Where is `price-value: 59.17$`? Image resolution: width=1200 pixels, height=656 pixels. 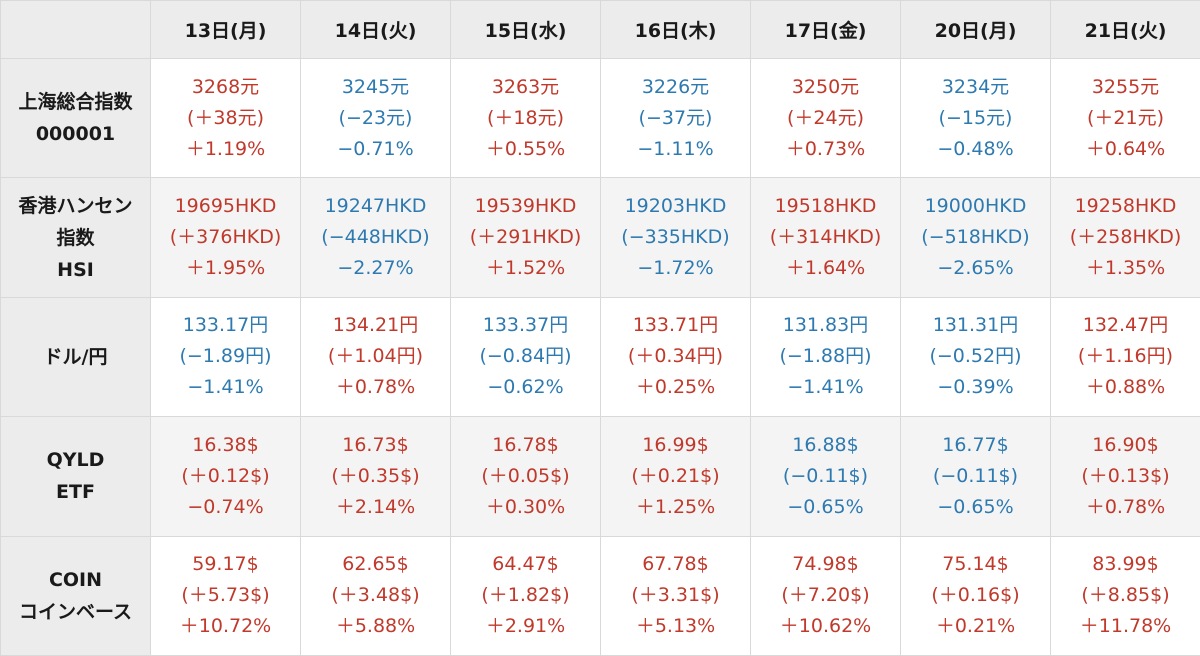
price-value: 59.17$ is located at coordinates (225, 564).